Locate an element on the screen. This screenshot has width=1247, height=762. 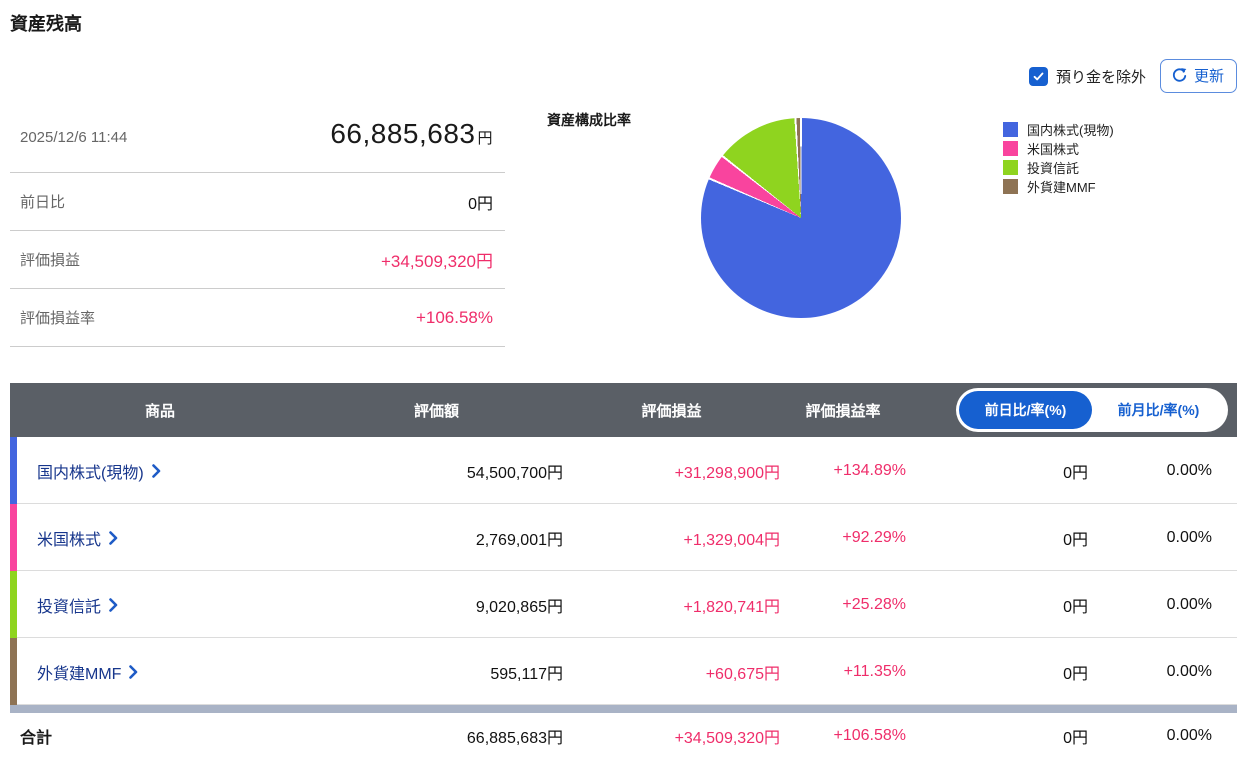
total-day-change-cell: 0円 is located at coordinates (1075, 738).